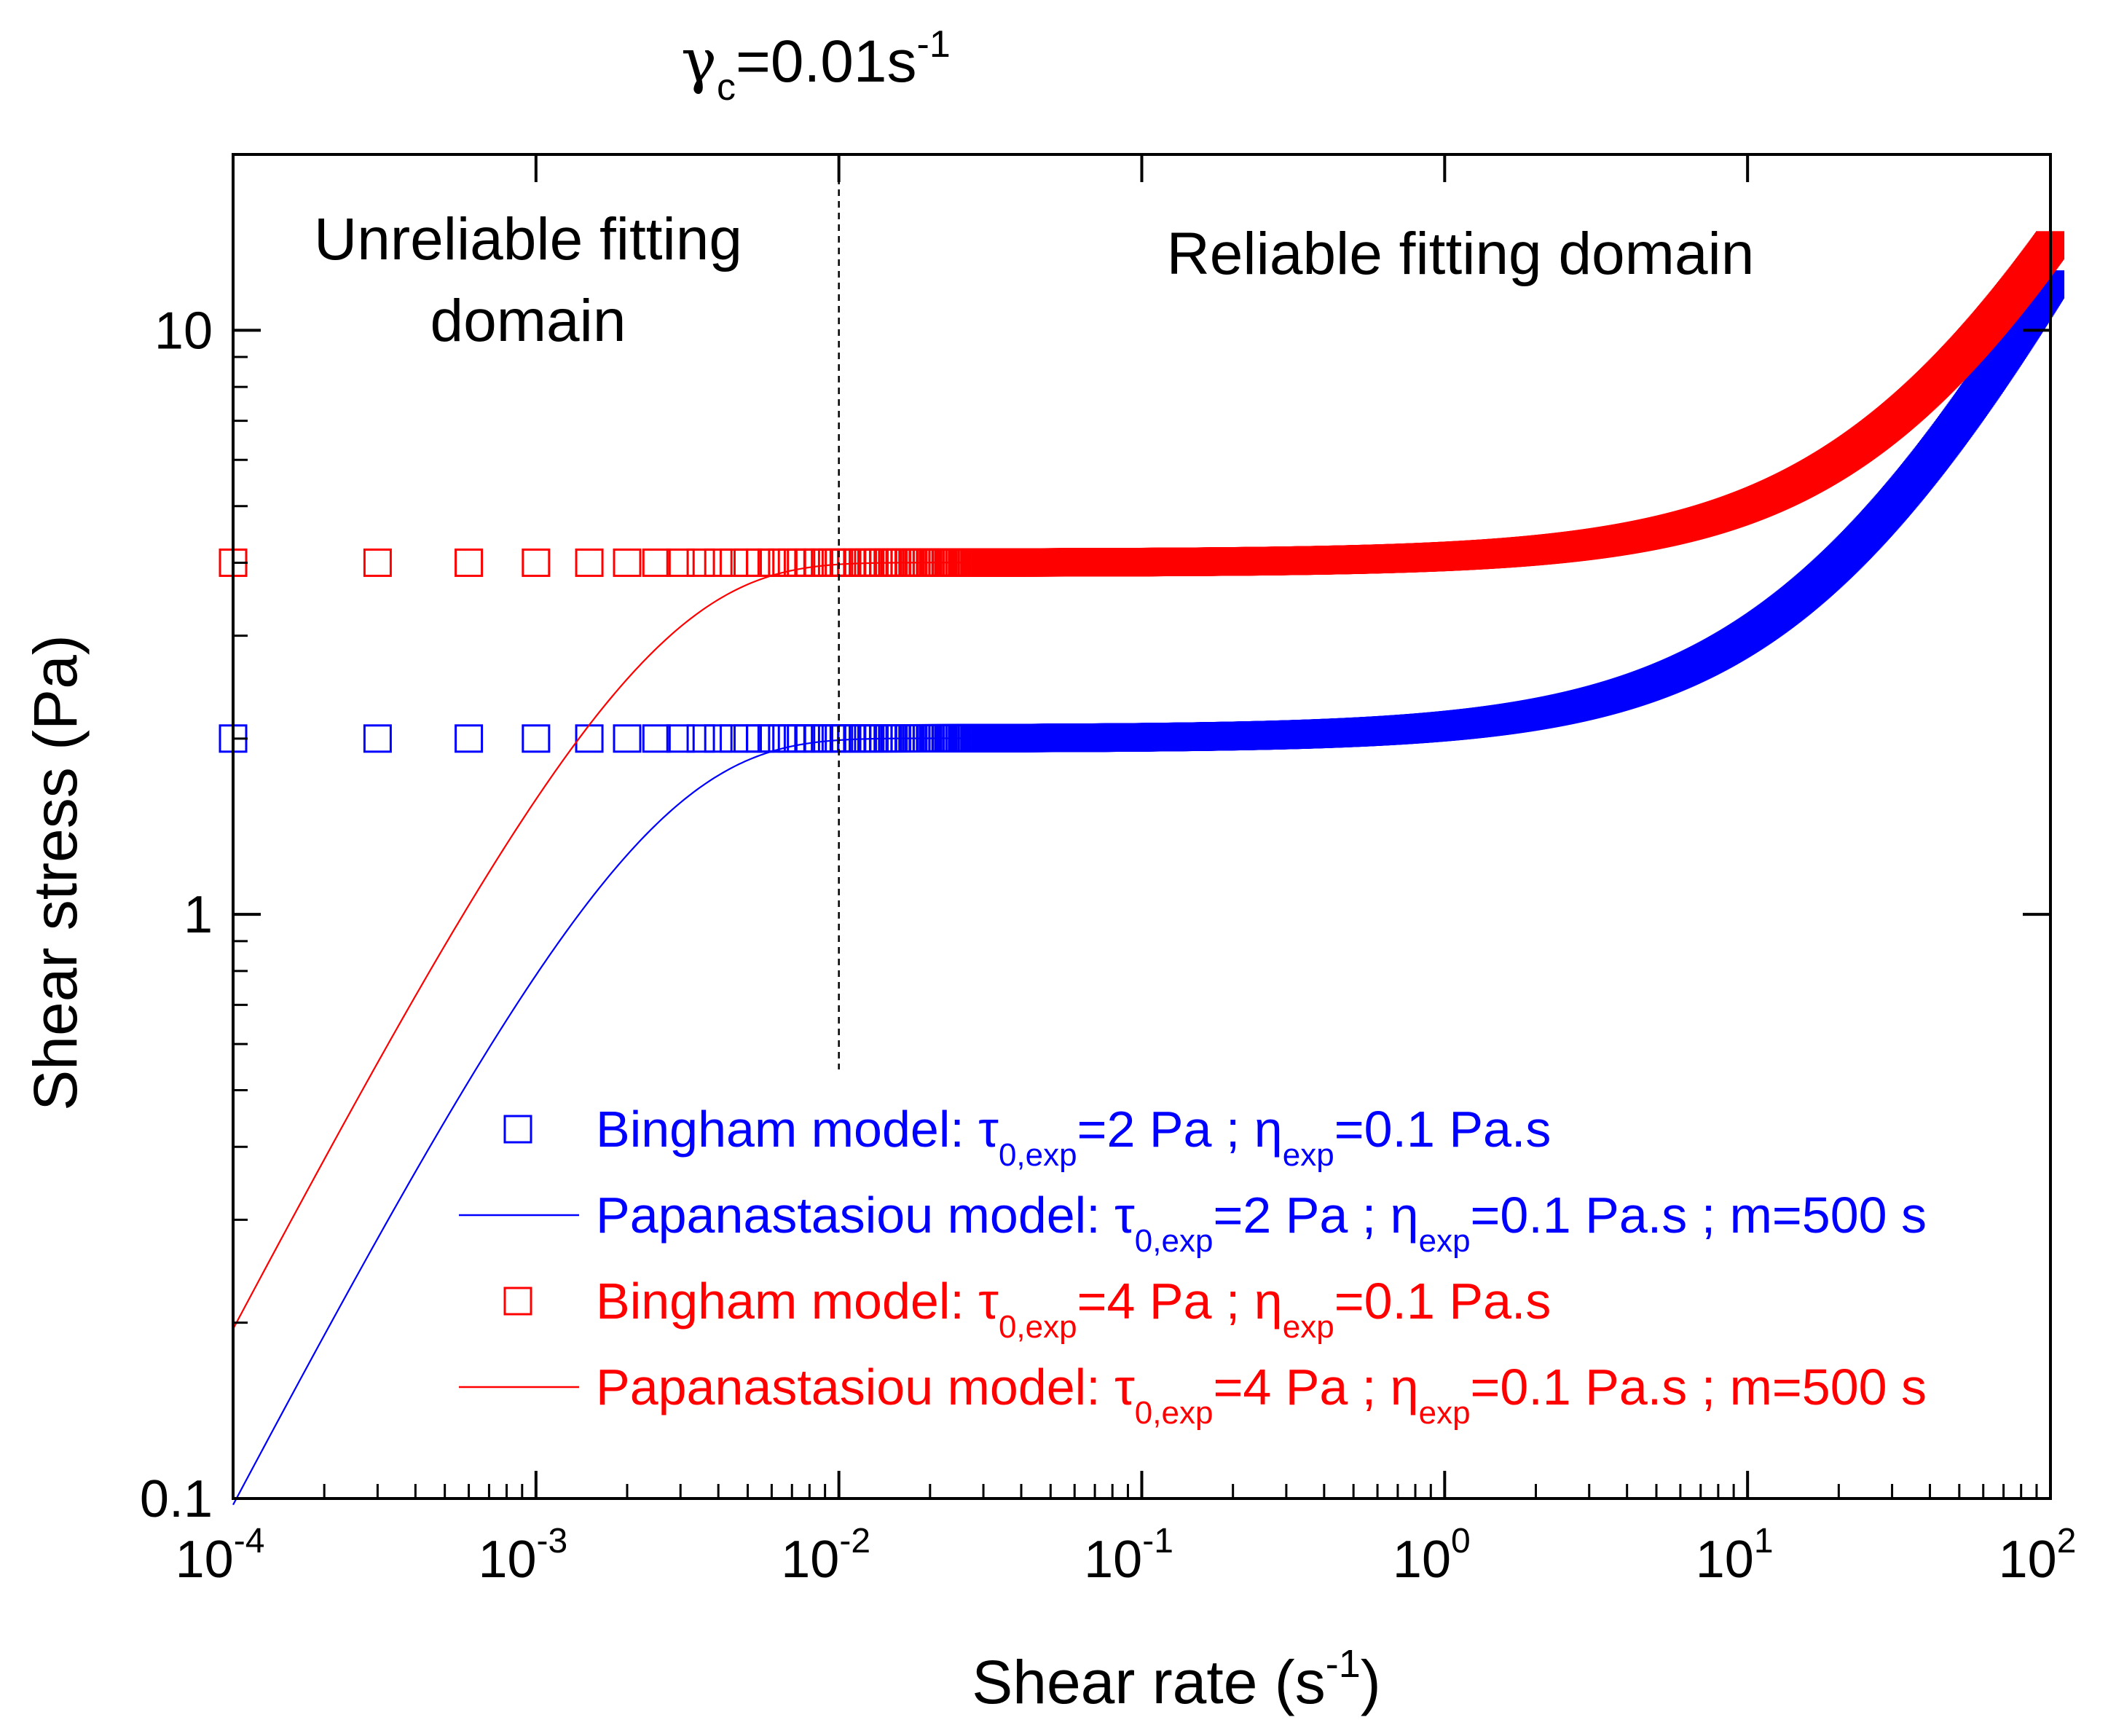 This screenshot has width=2108, height=1736. Describe the element at coordinates (198, 915) in the screenshot. I see `y-tick-label: 1` at that location.